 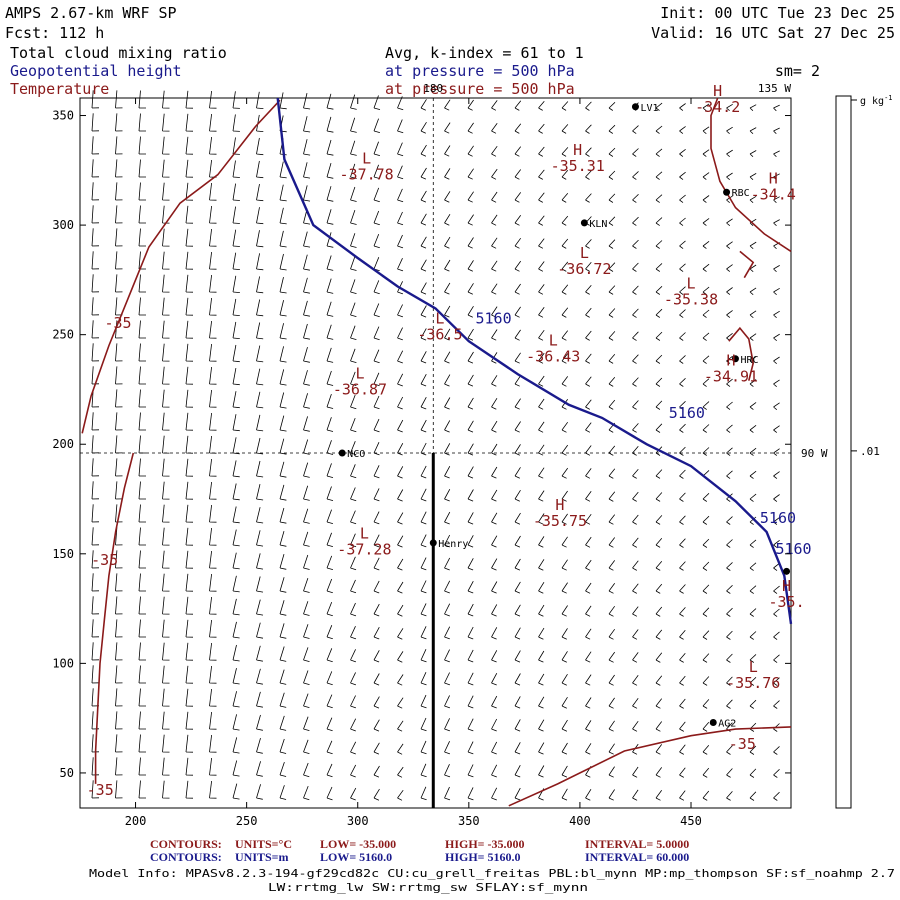 What do you see at coordinates (358, 821) in the screenshot?
I see `x-tick-label: 300` at bounding box center [358, 821].